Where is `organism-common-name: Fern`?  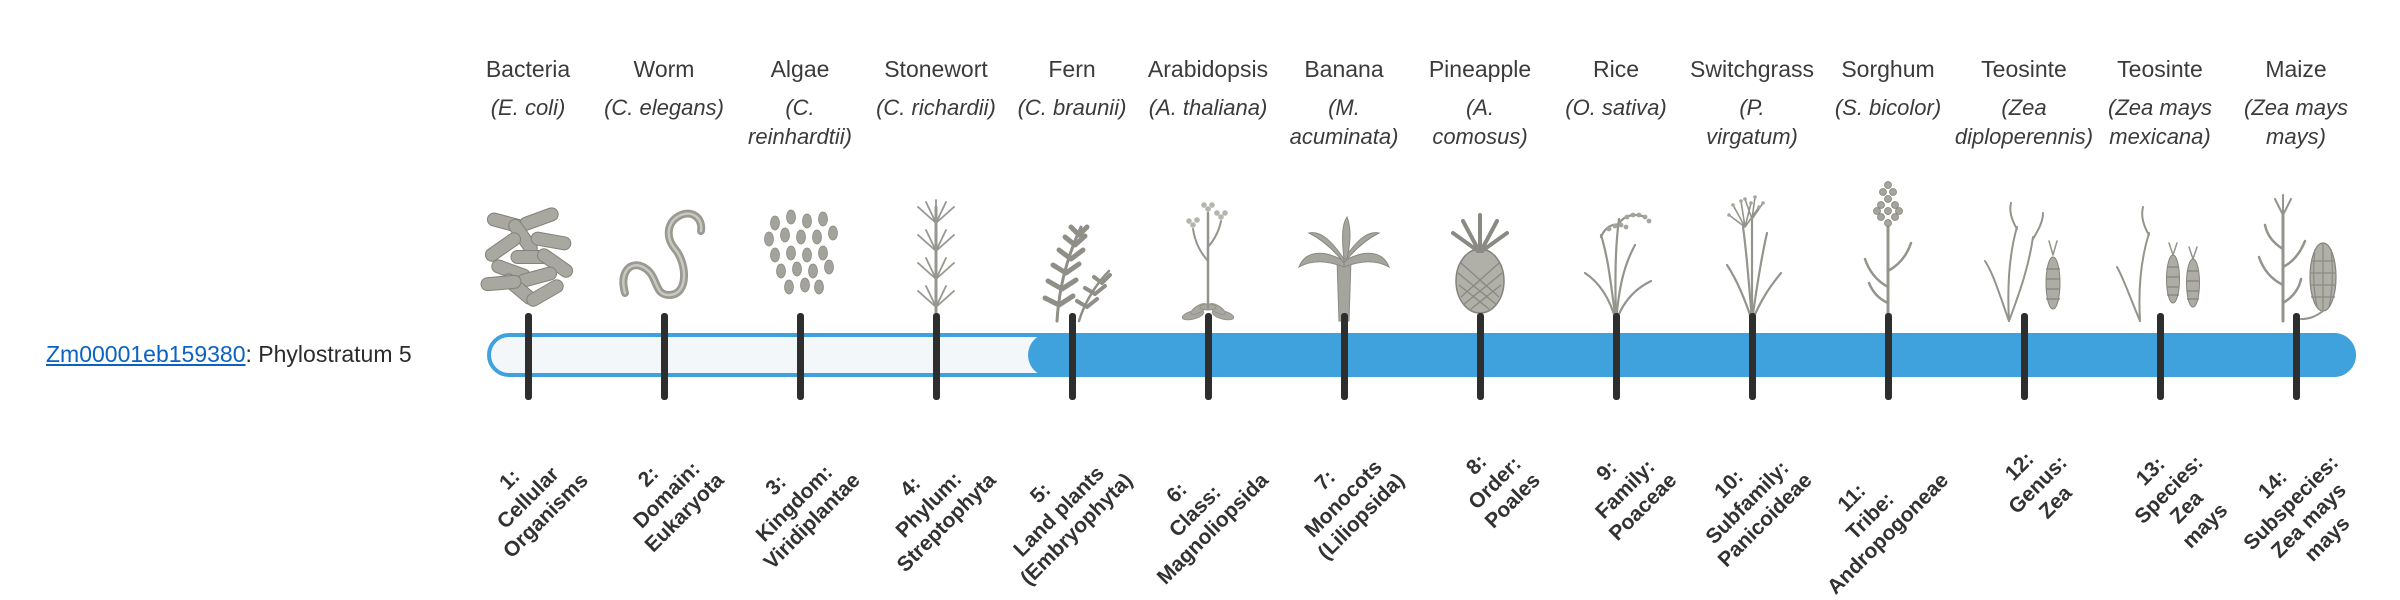 organism-common-name: Fern is located at coordinates (1072, 69).